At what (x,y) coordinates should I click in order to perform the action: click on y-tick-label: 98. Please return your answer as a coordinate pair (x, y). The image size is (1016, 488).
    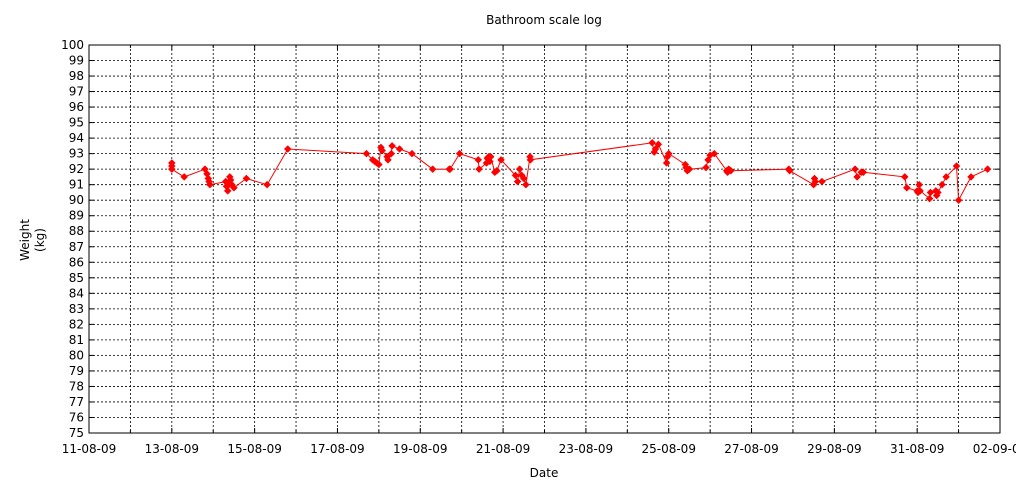
    Looking at the image, I should click on (76, 76).